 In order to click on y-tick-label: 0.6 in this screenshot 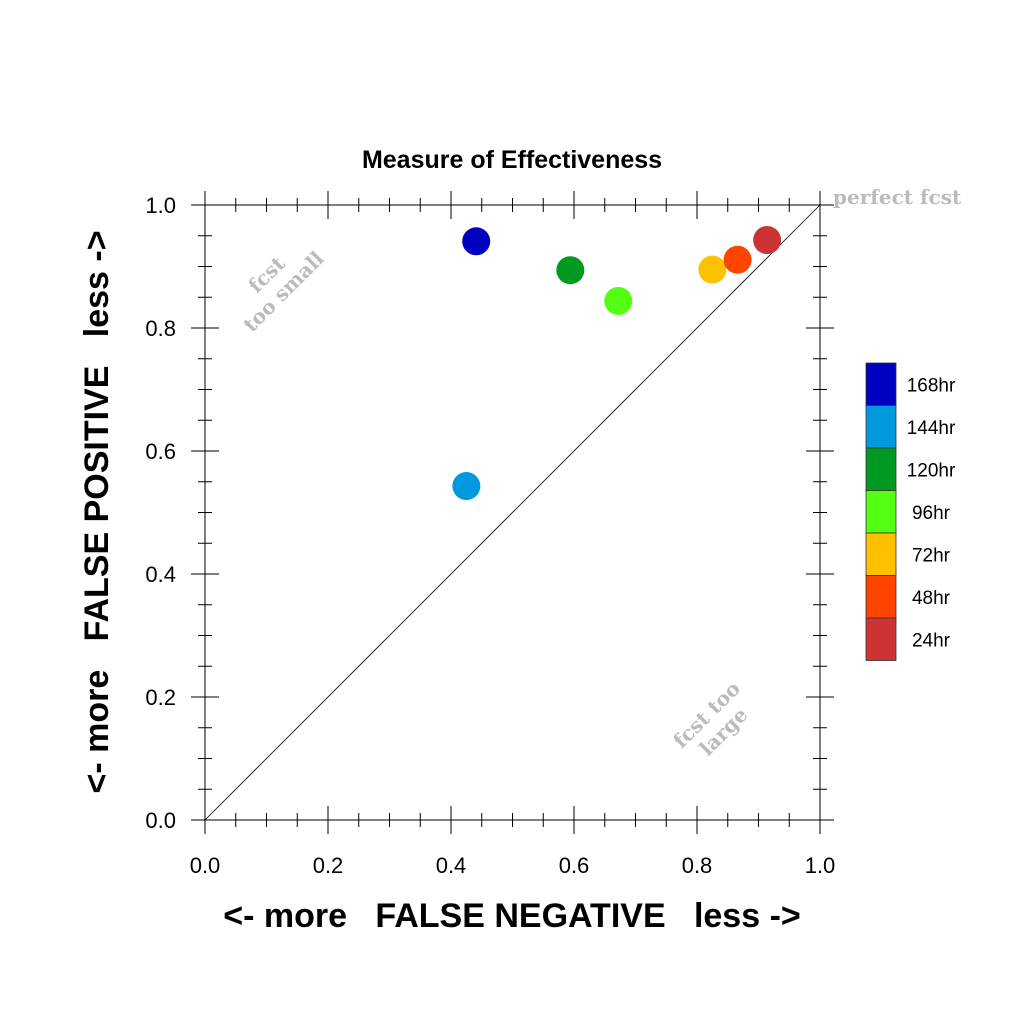, I will do `click(160, 451)`.